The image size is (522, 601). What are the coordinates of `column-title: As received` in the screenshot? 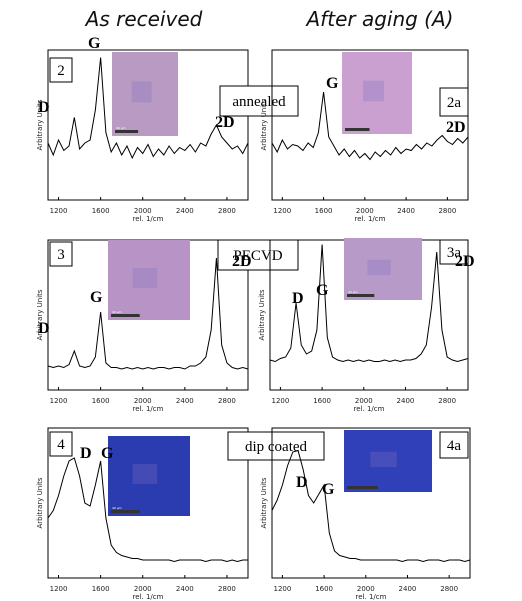 It's located at (143, 19).